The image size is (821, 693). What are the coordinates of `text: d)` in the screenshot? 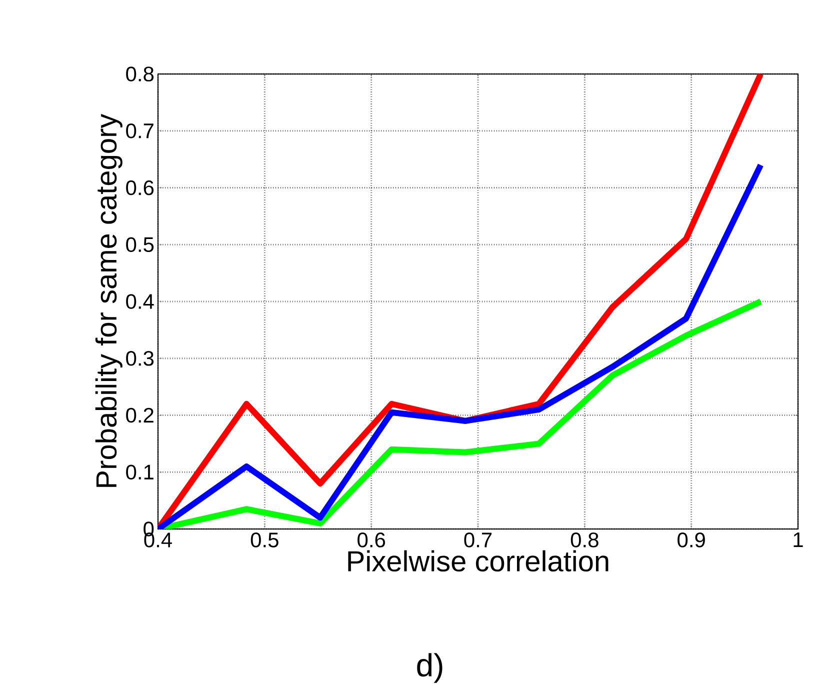 It's located at (429, 668).